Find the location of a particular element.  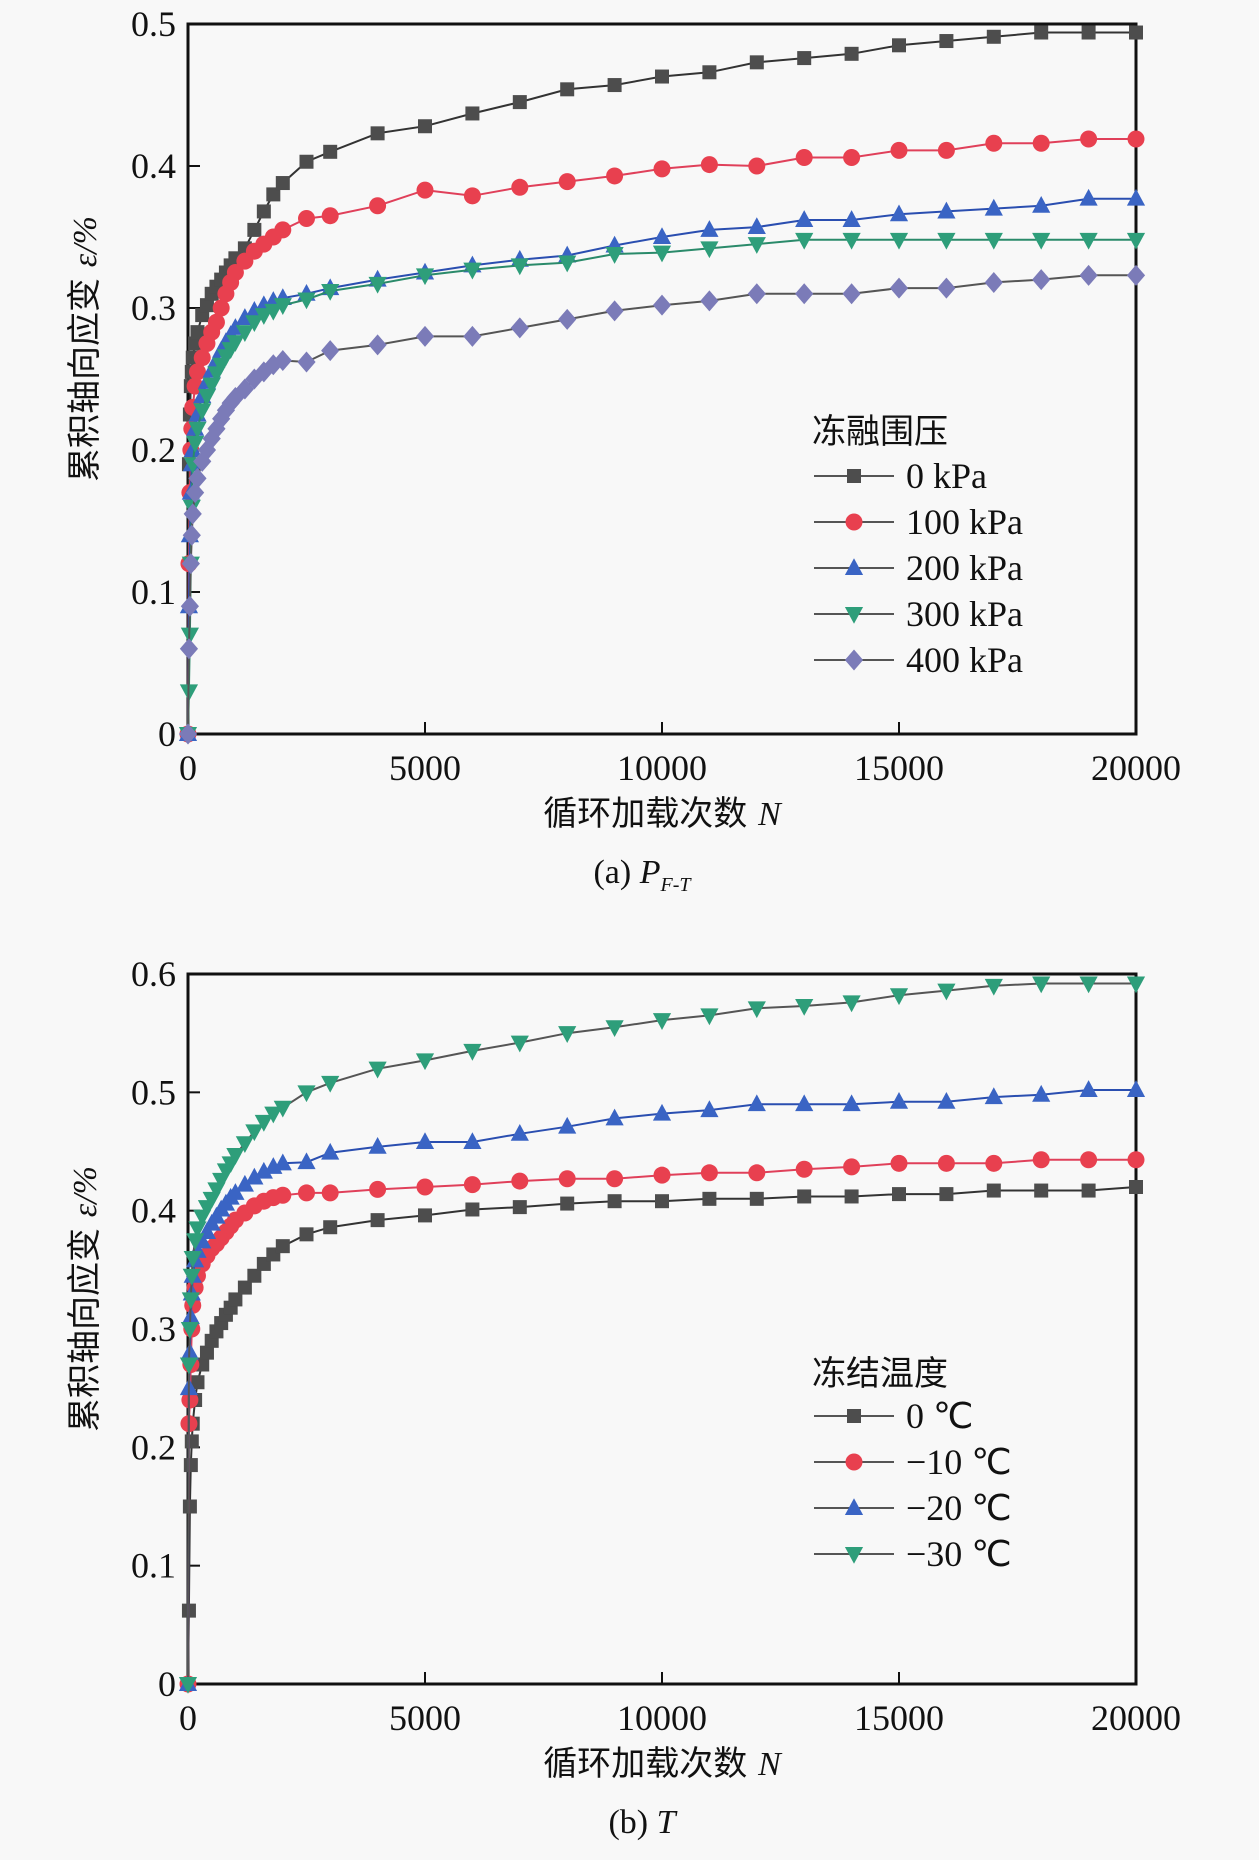

legend-label: −10 ℃ is located at coordinates (959, 1462).